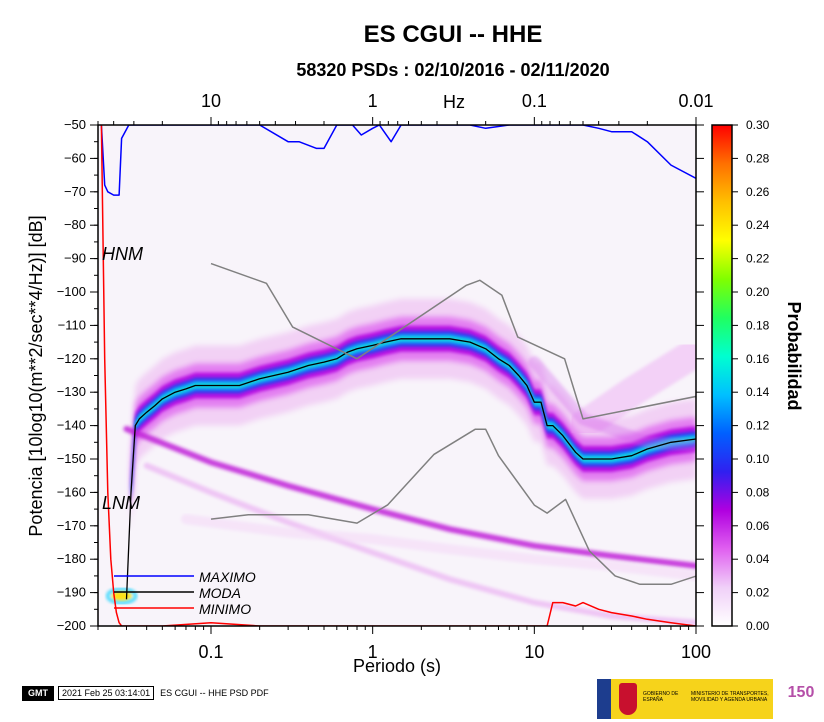  What do you see at coordinates (75, 157) in the screenshot?
I see `y-tick-label: −60` at bounding box center [75, 157].